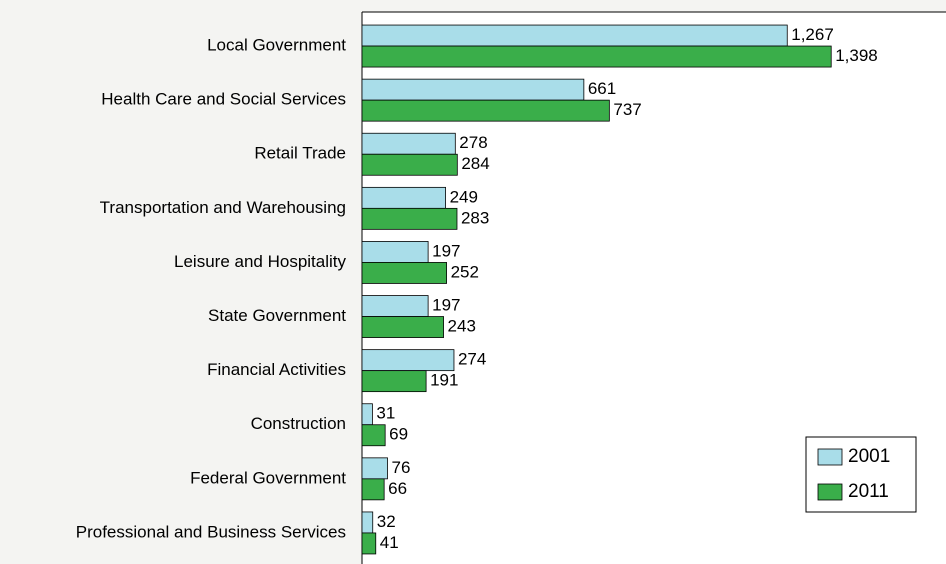 The height and width of the screenshot is (564, 946). What do you see at coordinates (223, 207) in the screenshot?
I see `y-tick-label: Transportation and Warehousing` at bounding box center [223, 207].